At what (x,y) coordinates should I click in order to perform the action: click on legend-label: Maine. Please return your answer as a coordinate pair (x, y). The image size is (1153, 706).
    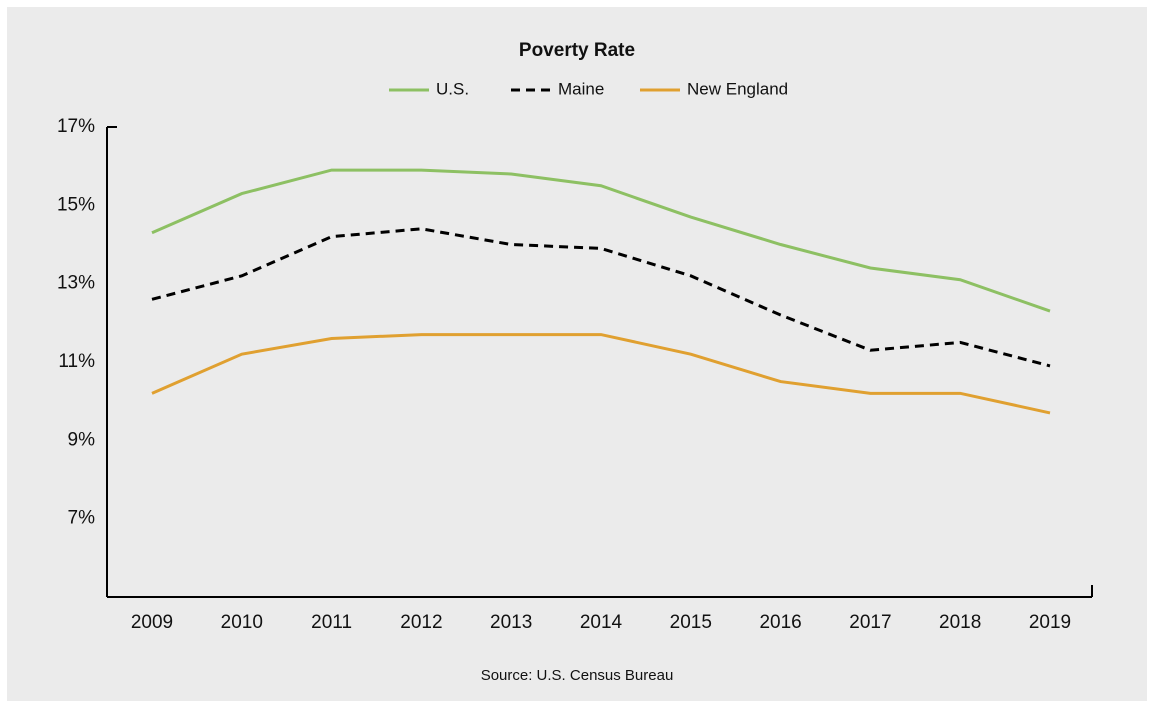
    Looking at the image, I should click on (581, 88).